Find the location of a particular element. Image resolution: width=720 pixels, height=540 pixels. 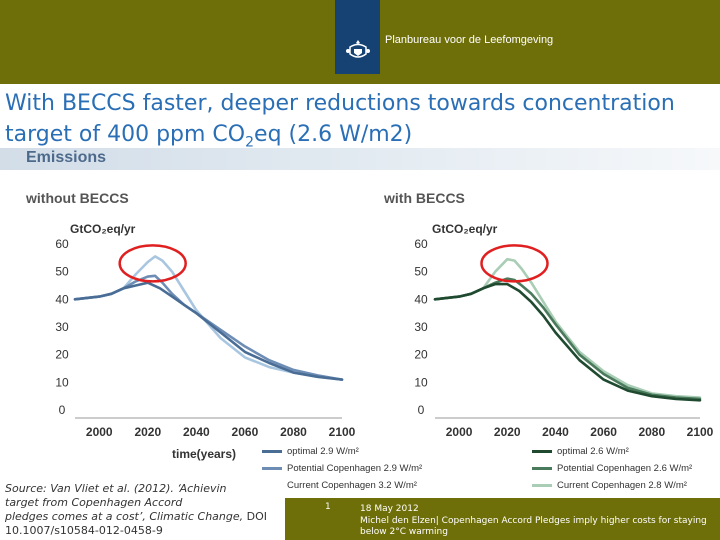

crest-icon is located at coordinates (357, 49).